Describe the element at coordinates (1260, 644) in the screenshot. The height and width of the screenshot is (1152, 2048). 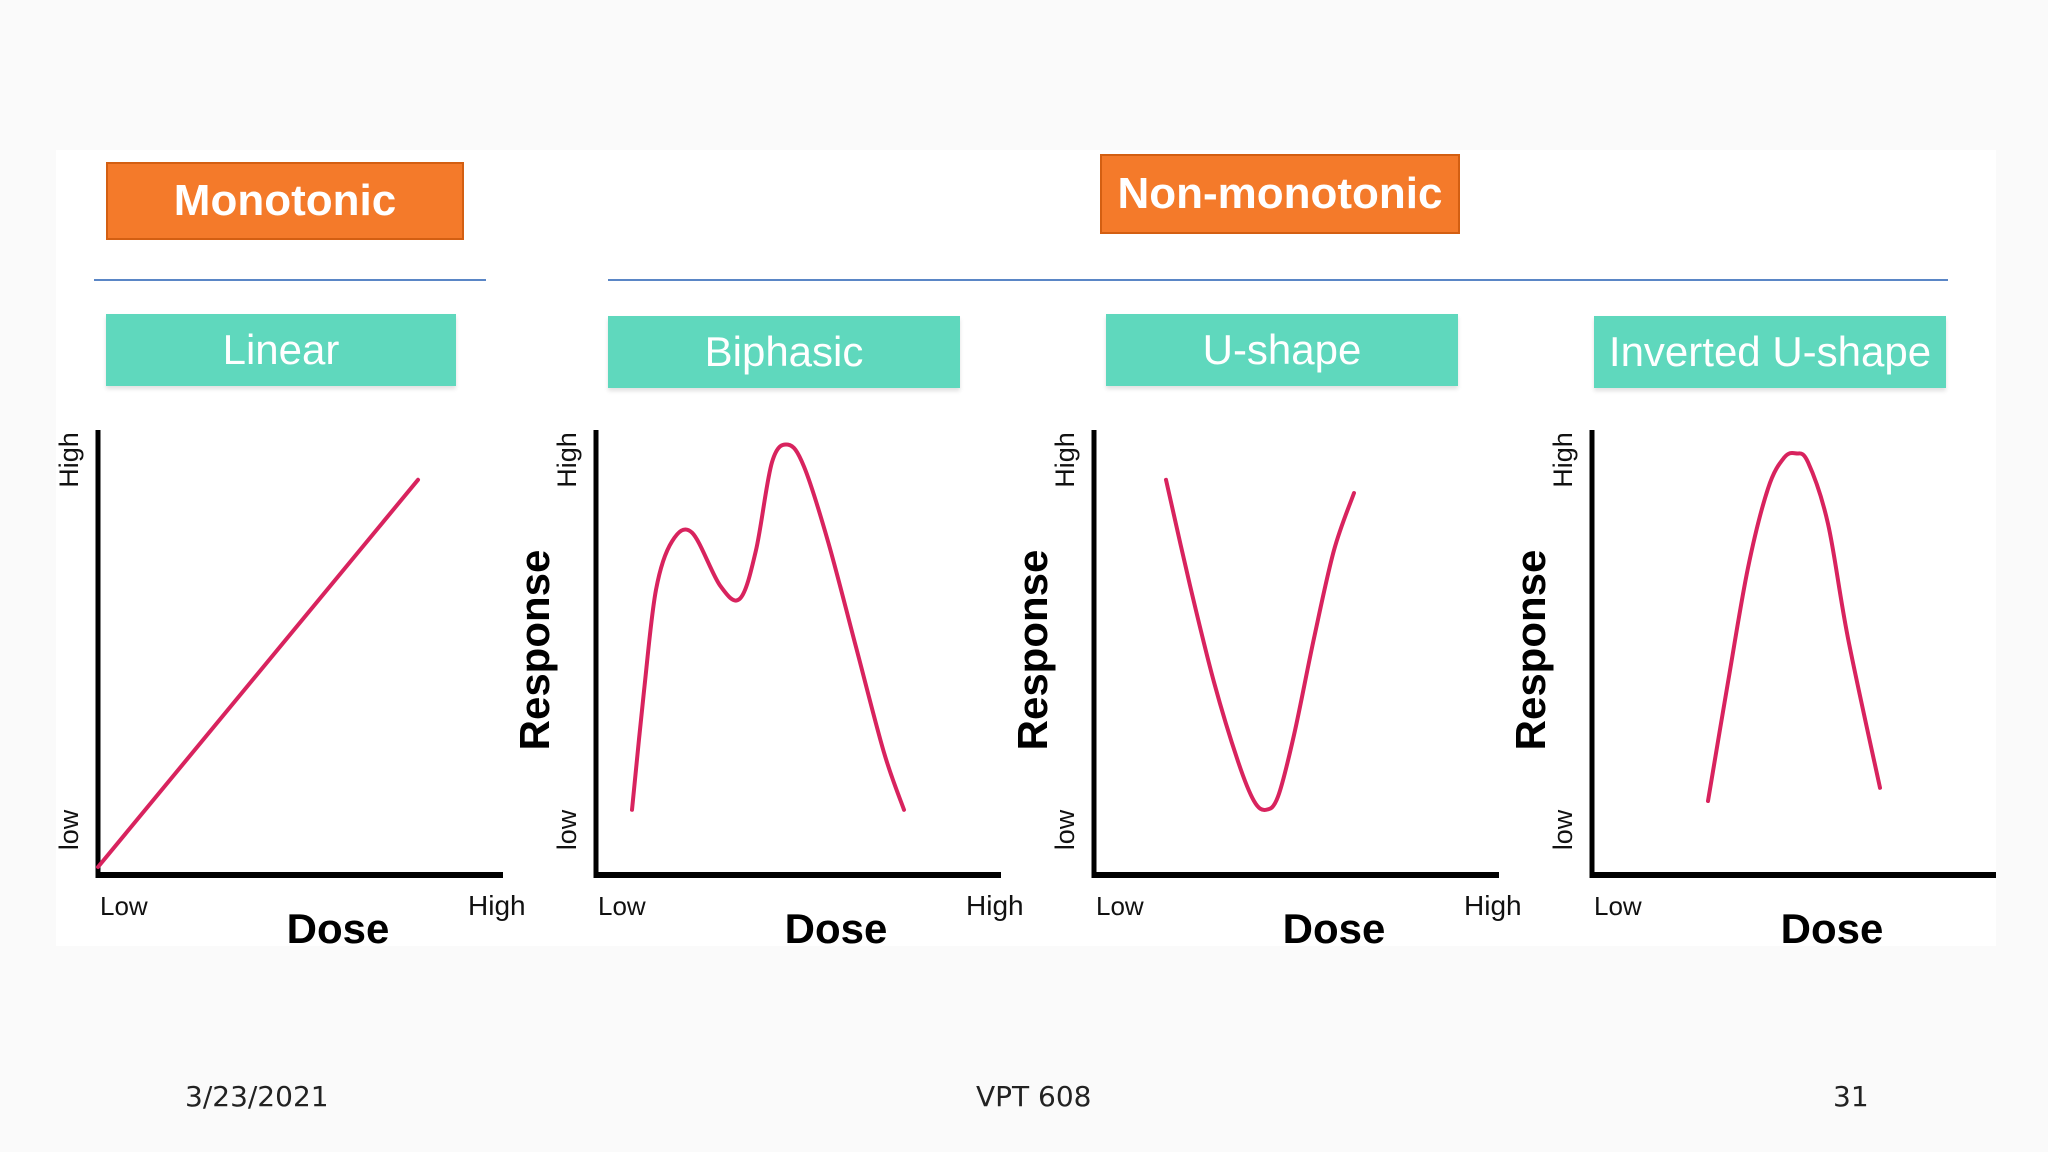
I see `plot-3-response-curve` at that location.